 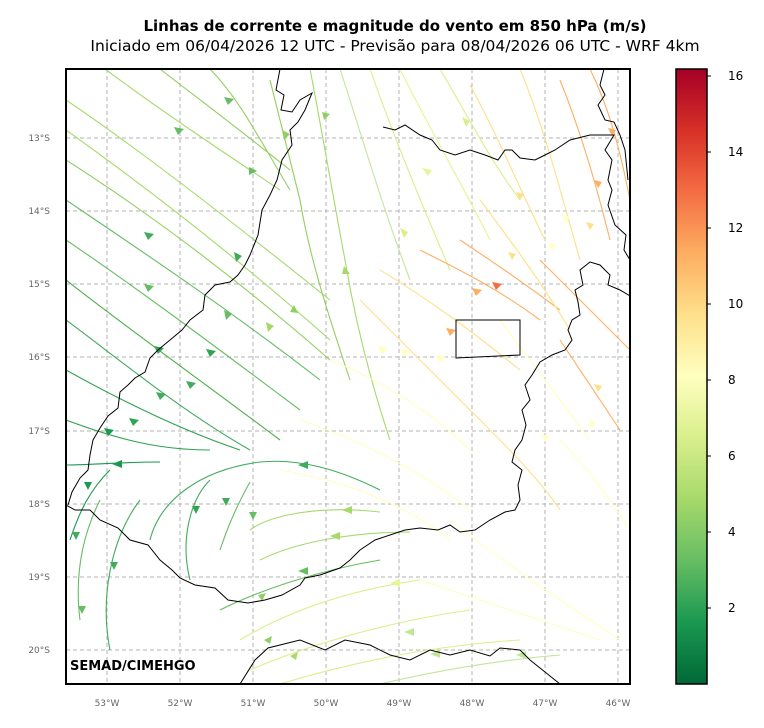 I want to click on lat-tick: 14°S, so click(x=39, y=212).